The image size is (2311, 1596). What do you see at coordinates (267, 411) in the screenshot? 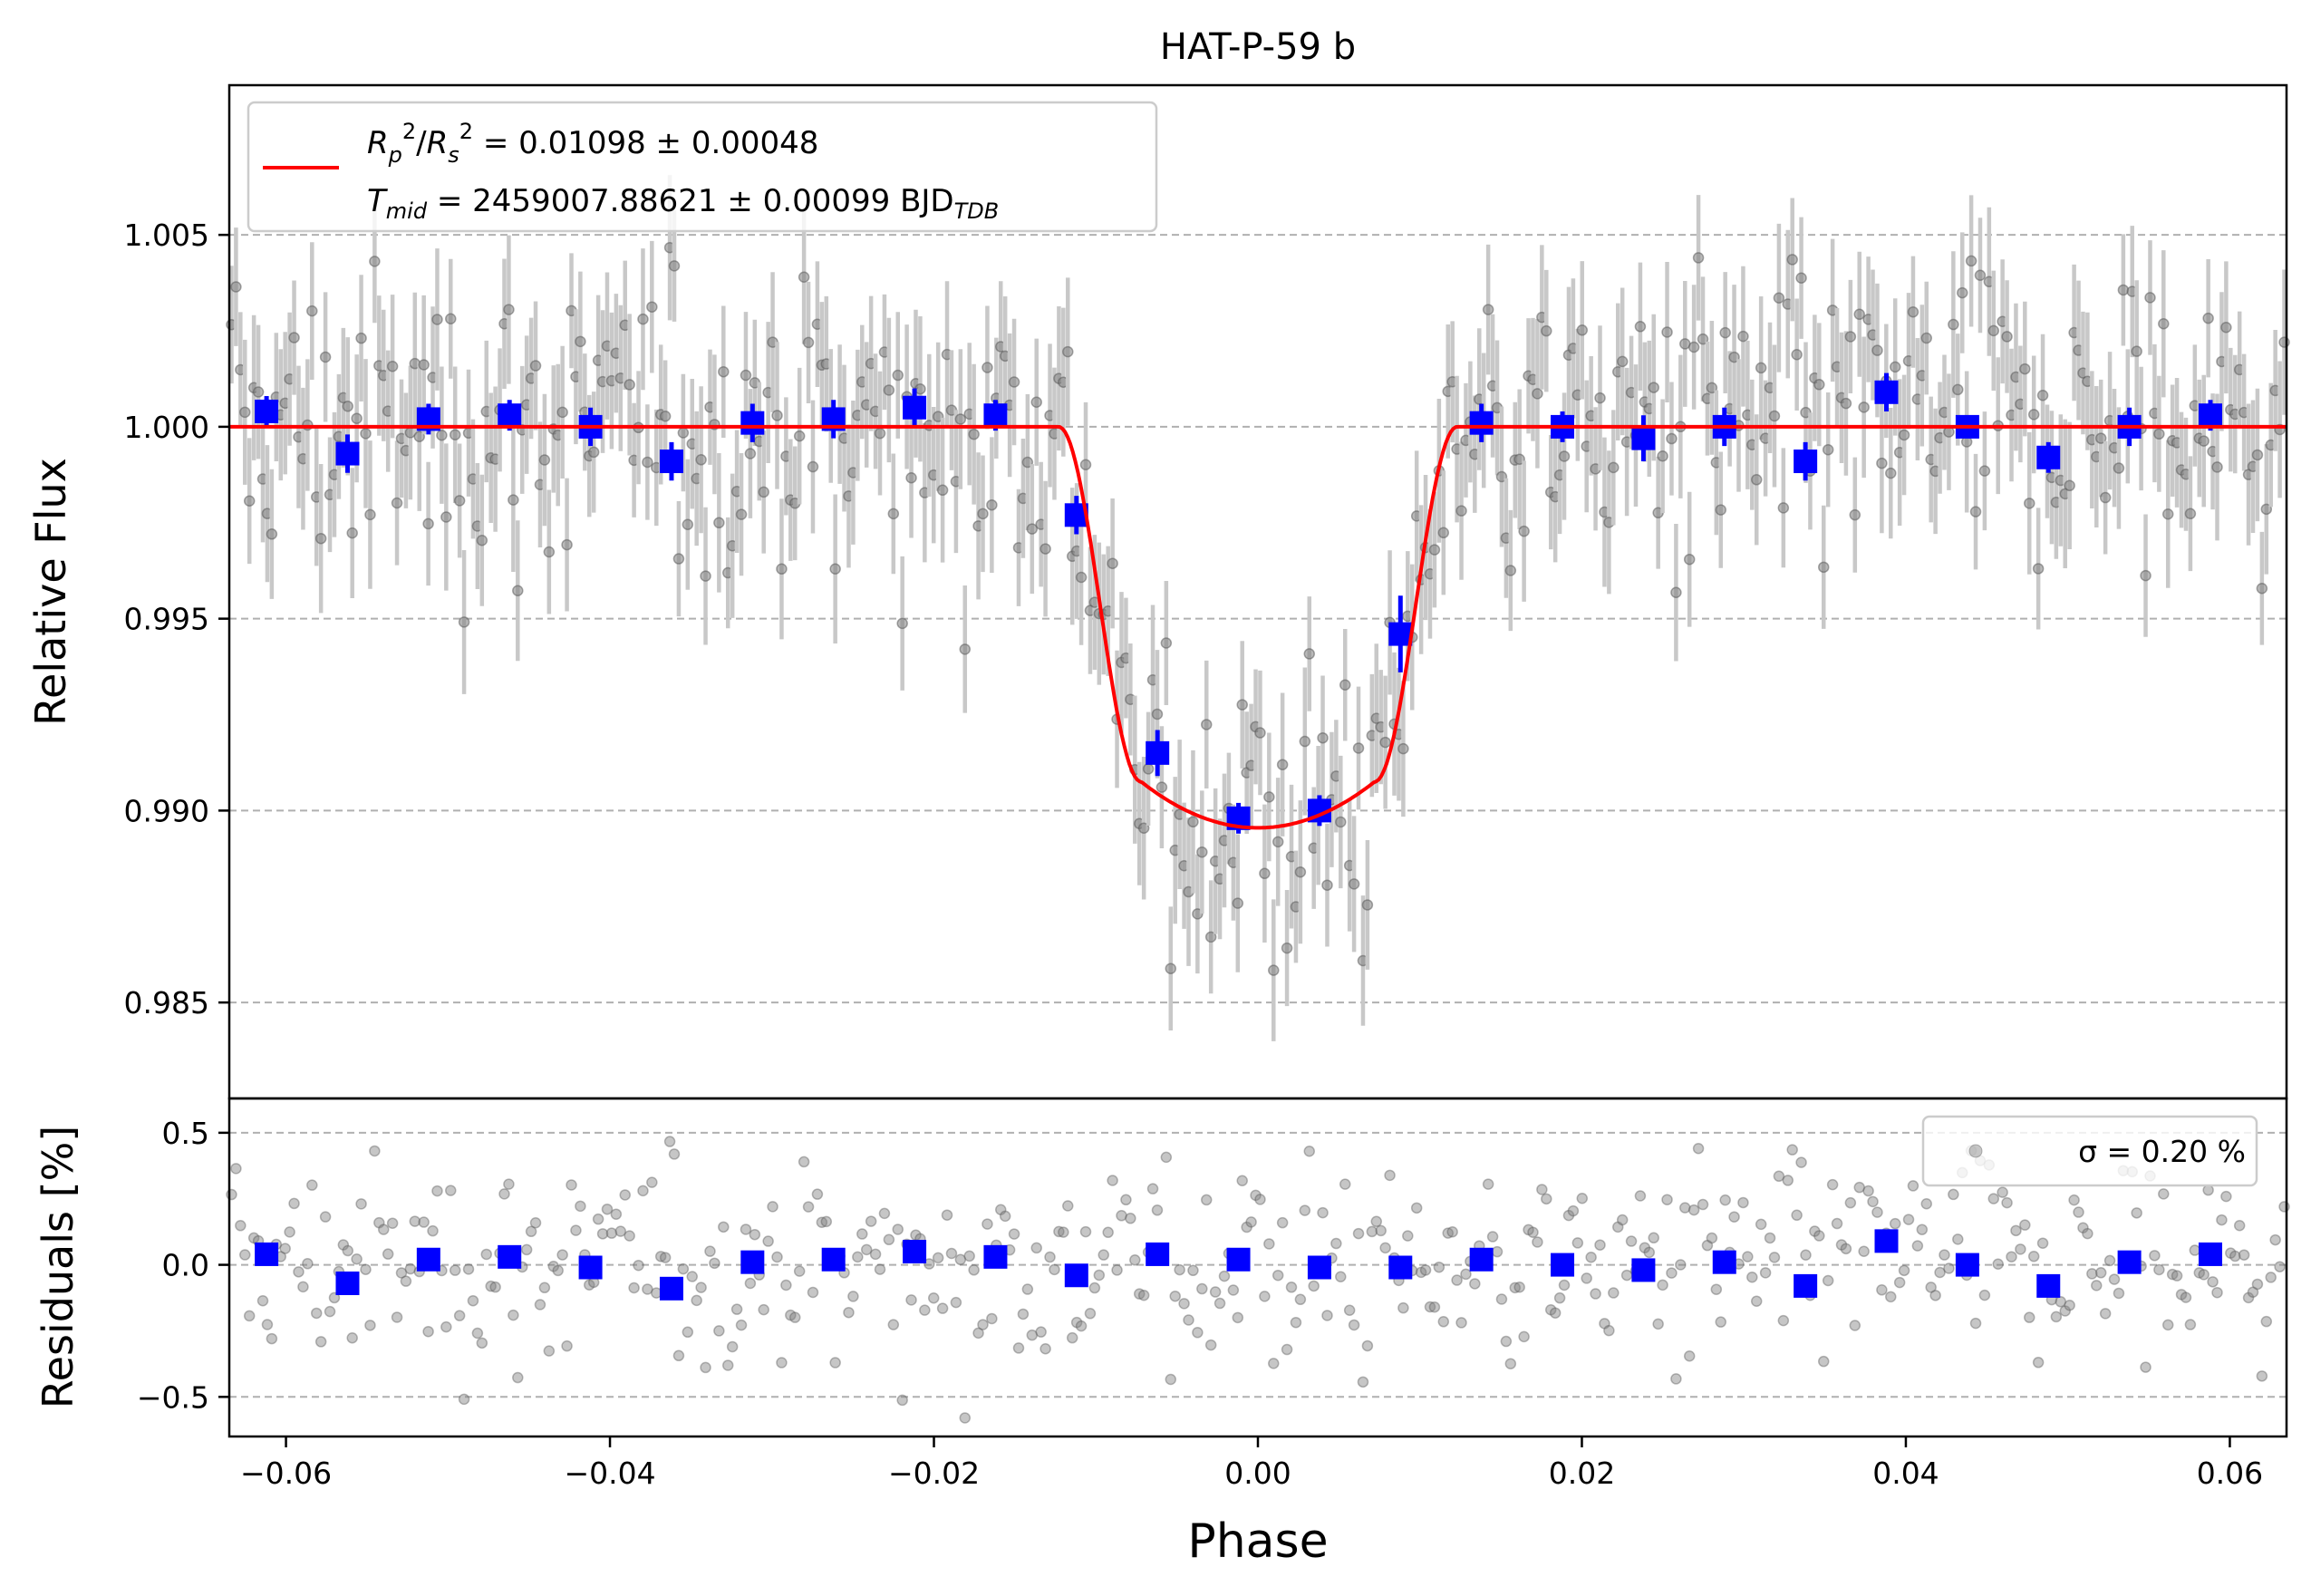
I see `binned-point` at bounding box center [267, 411].